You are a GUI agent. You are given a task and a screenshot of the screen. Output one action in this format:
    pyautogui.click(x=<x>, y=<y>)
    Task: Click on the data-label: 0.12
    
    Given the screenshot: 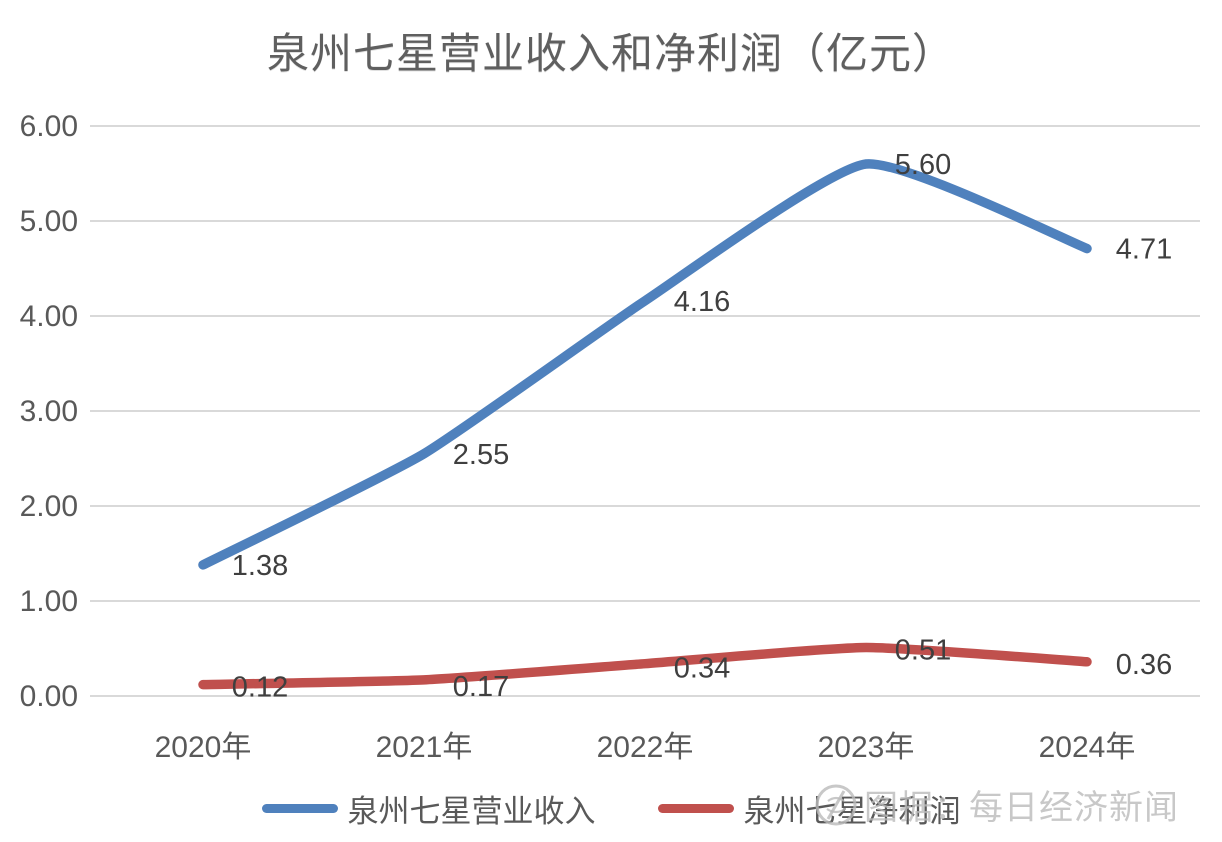 What is the action you would take?
    pyautogui.click(x=260, y=688)
    